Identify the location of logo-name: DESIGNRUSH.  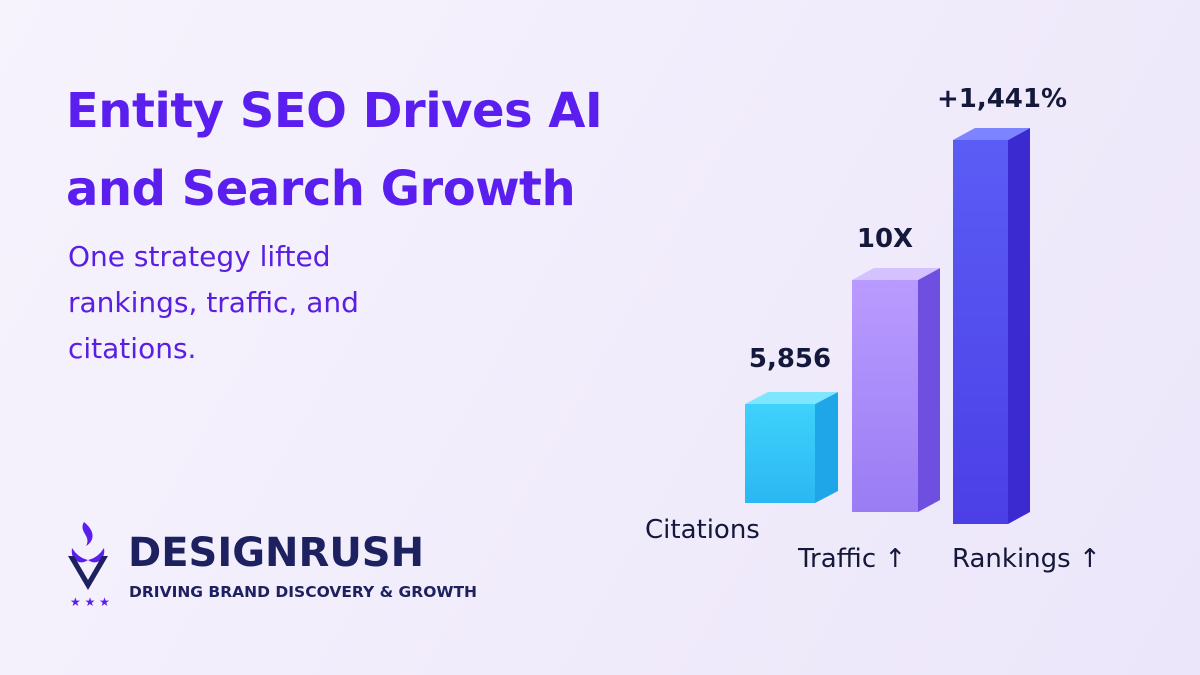
(276, 553).